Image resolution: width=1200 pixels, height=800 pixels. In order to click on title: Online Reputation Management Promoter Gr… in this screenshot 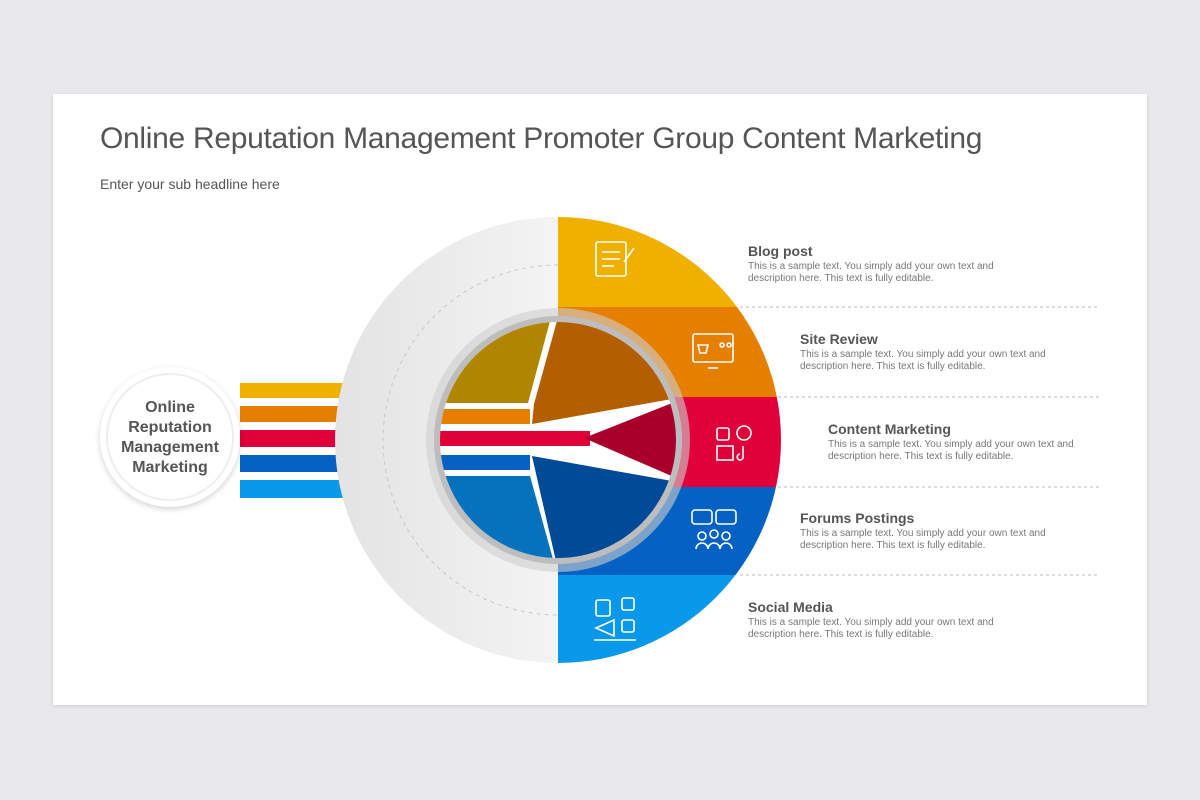, I will do `click(541, 138)`.